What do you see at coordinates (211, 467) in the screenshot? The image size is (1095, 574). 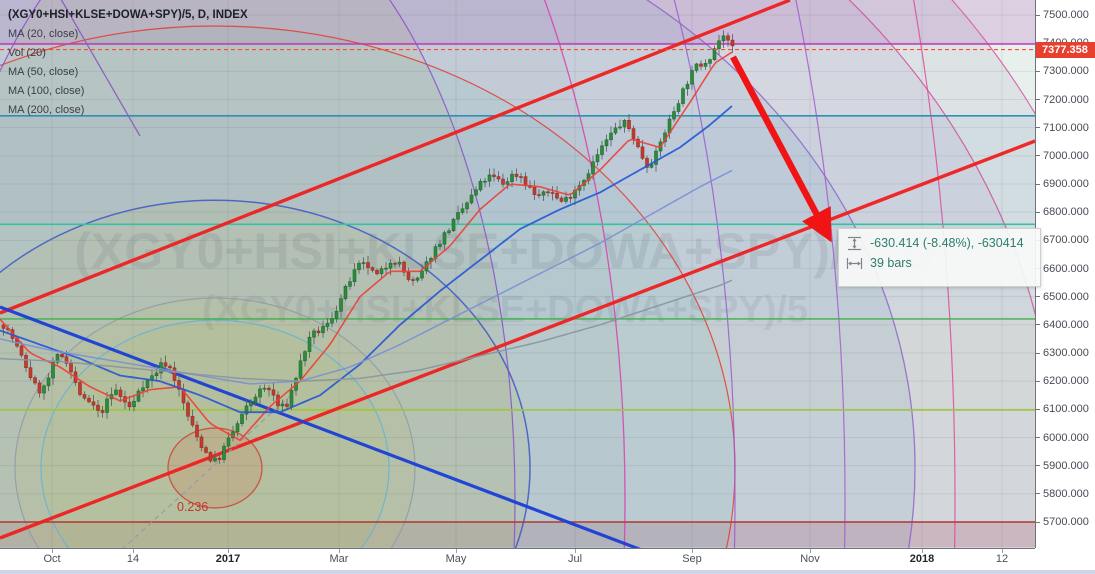 I see `fib-anchor-dashed-line` at bounding box center [211, 467].